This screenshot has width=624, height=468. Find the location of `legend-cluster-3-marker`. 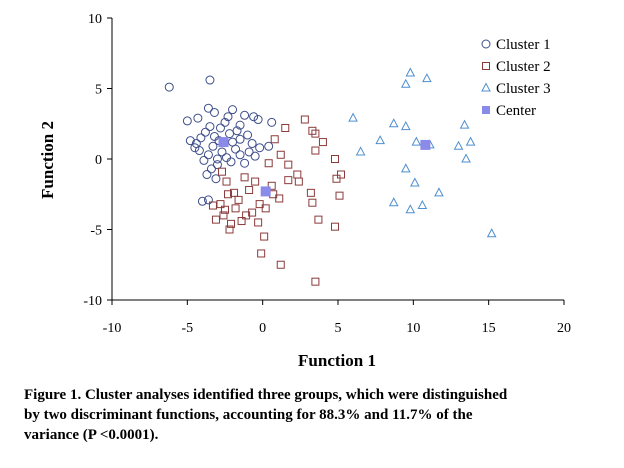

legend-cluster-3-marker is located at coordinates (486, 87).